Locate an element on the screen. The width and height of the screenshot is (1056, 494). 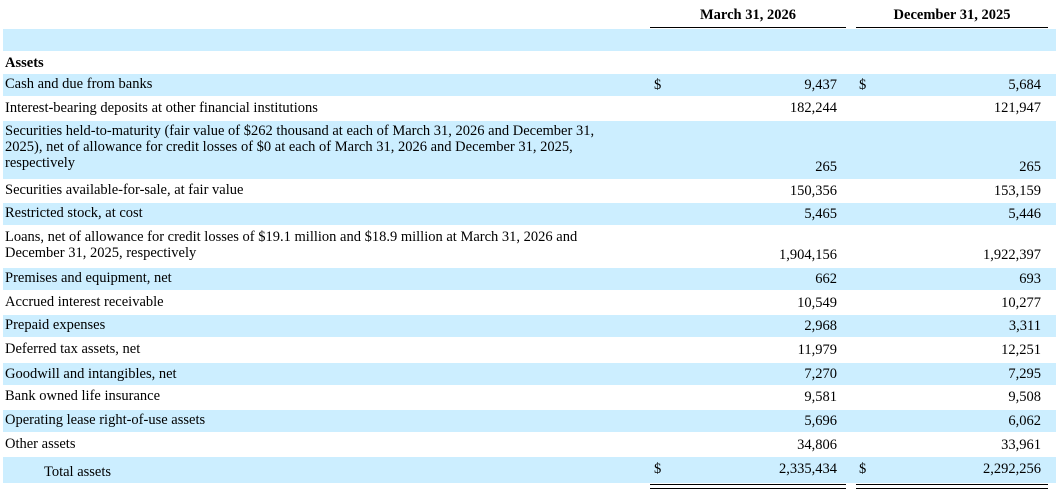
row-label: Premises and equipment, net is located at coordinates (88, 278).